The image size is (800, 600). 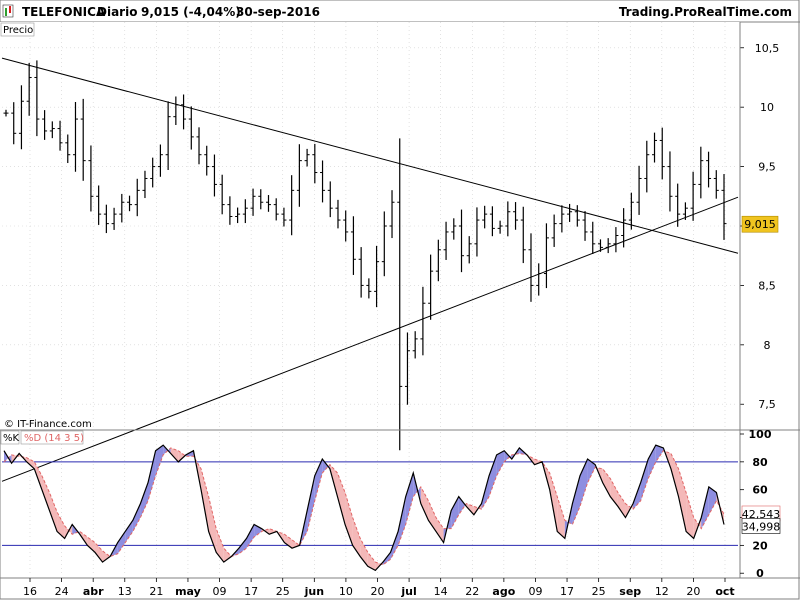 What do you see at coordinates (767, 167) in the screenshot?
I see `price-tick-label: 9,5` at bounding box center [767, 167].